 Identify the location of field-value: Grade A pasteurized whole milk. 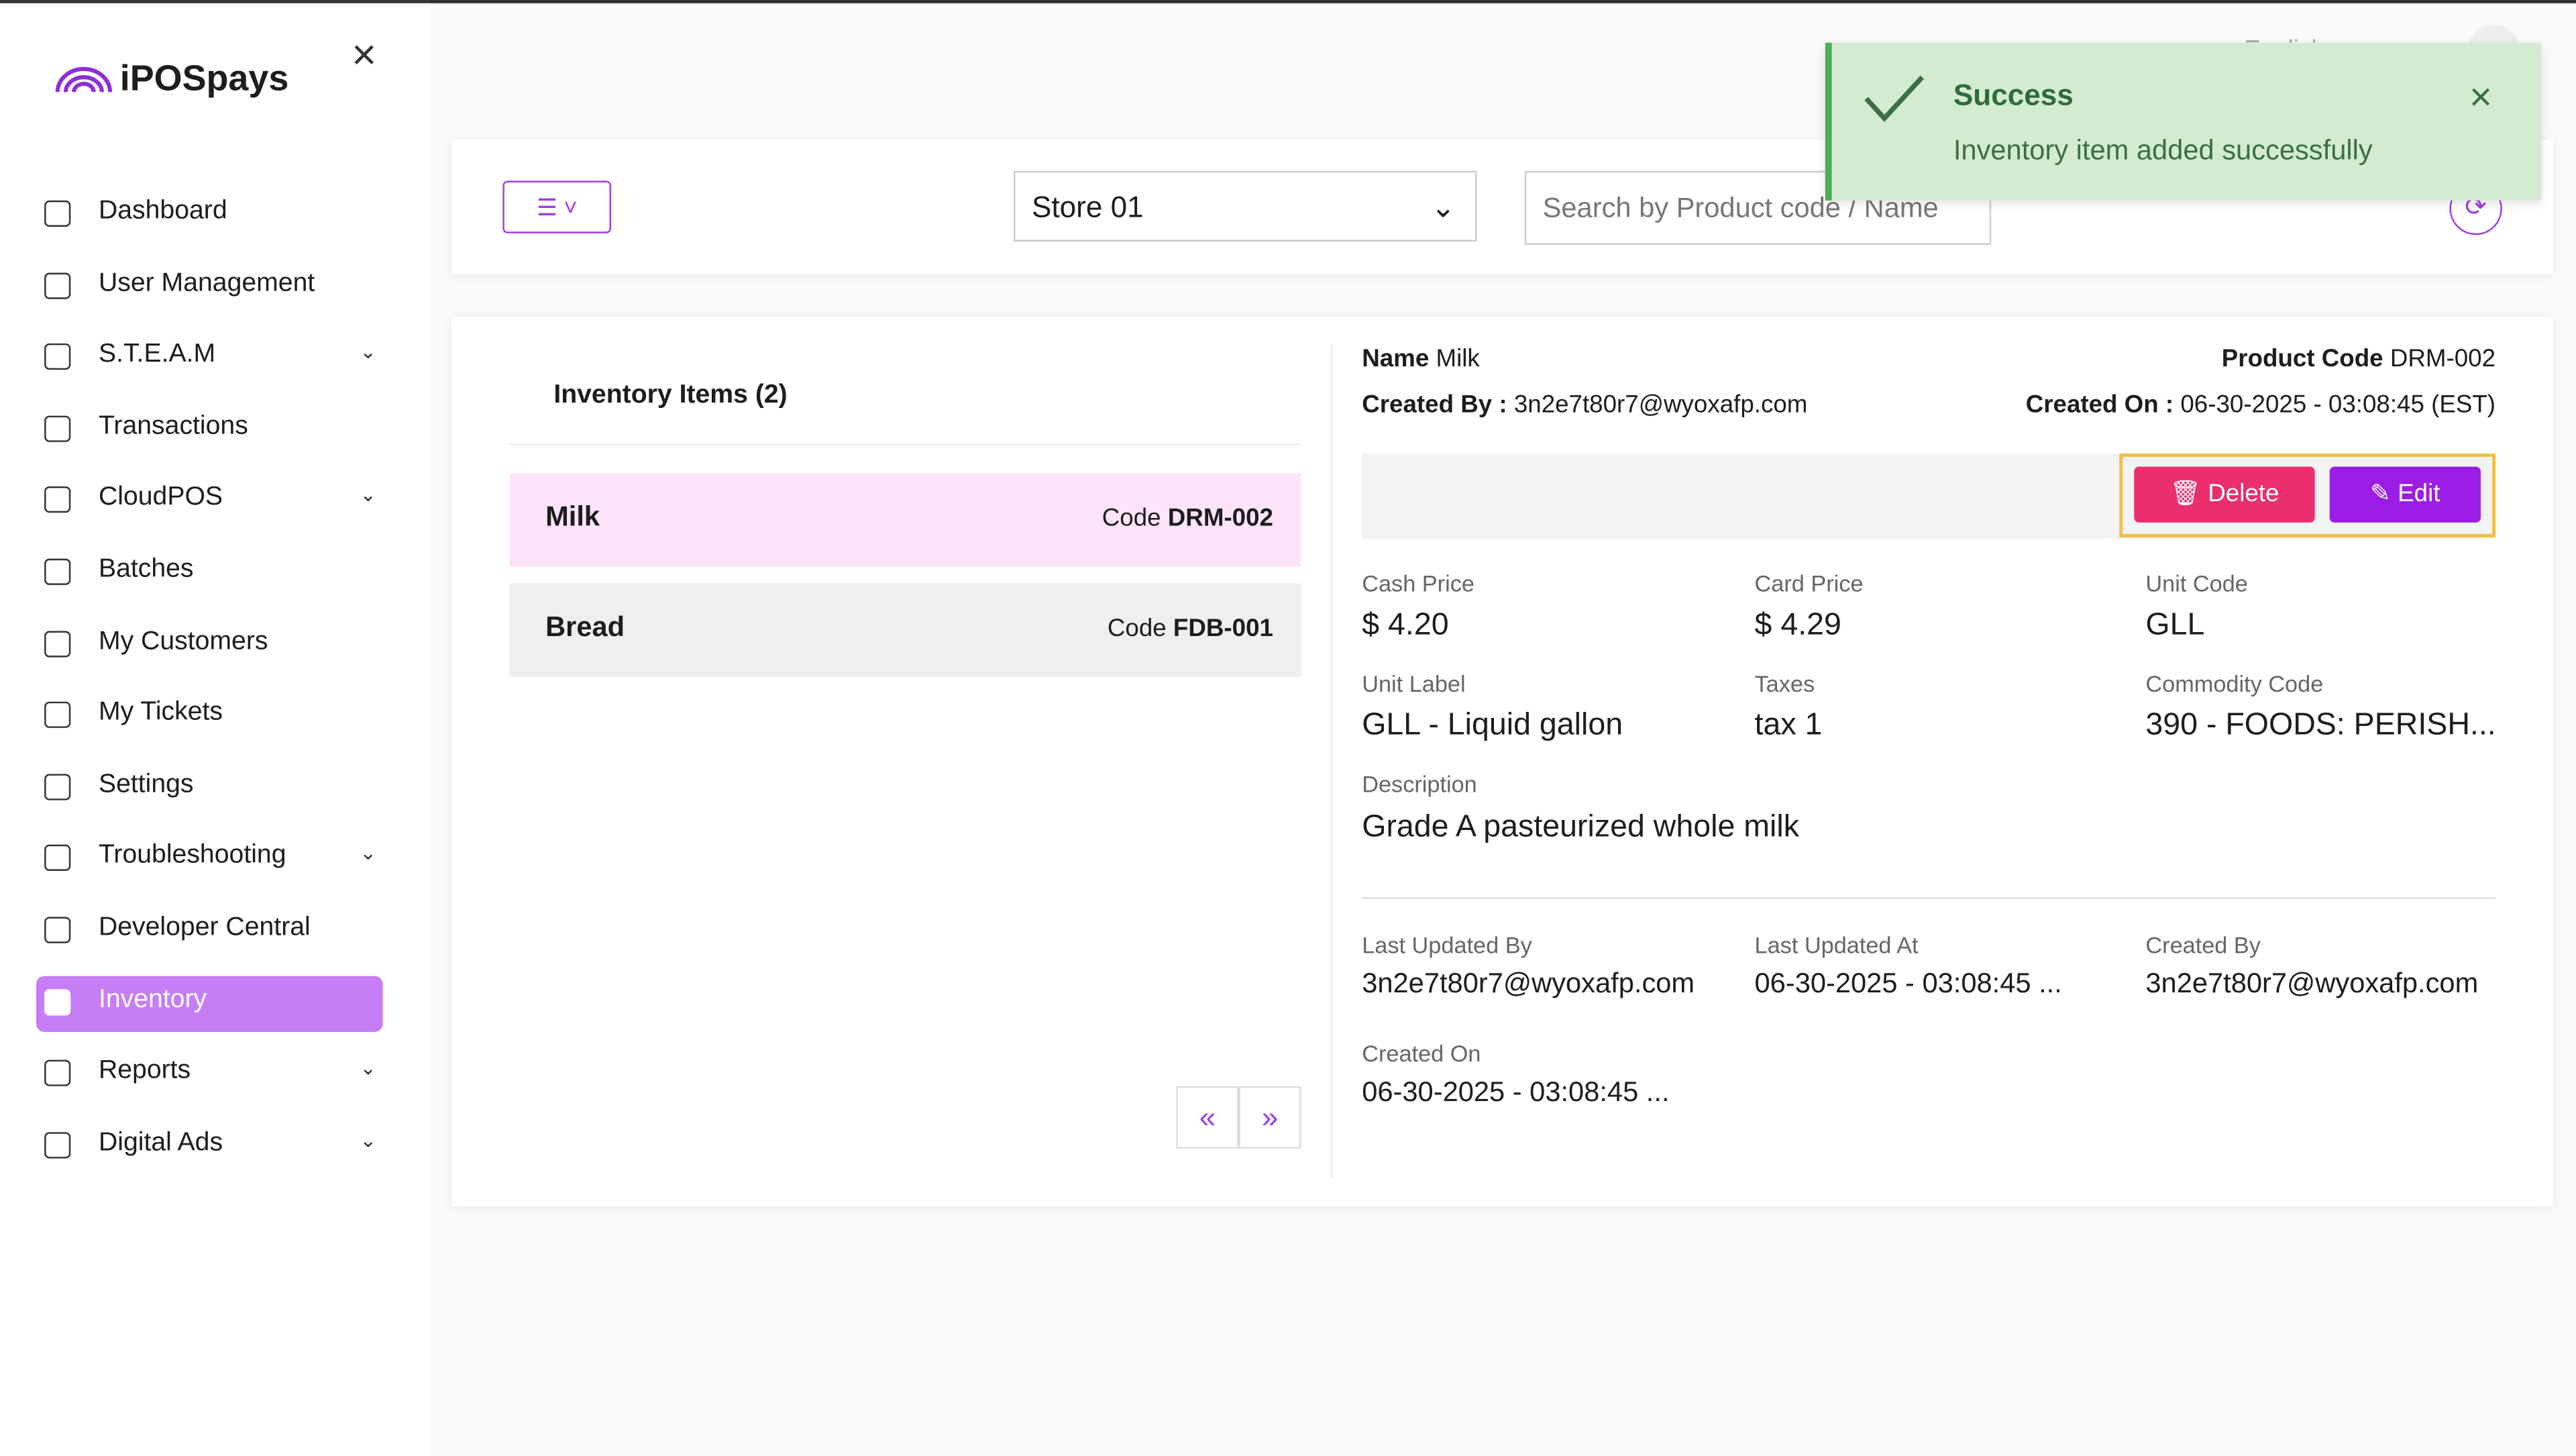
(1580, 828).